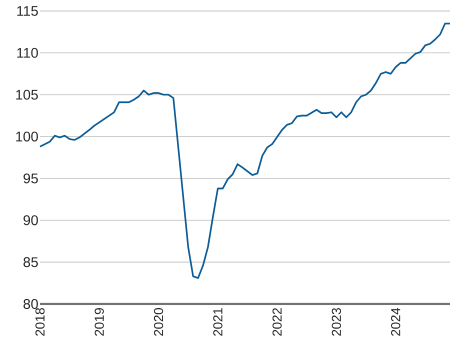 The image size is (450, 350). I want to click on x-tick-label: 2018, so click(40, 322).